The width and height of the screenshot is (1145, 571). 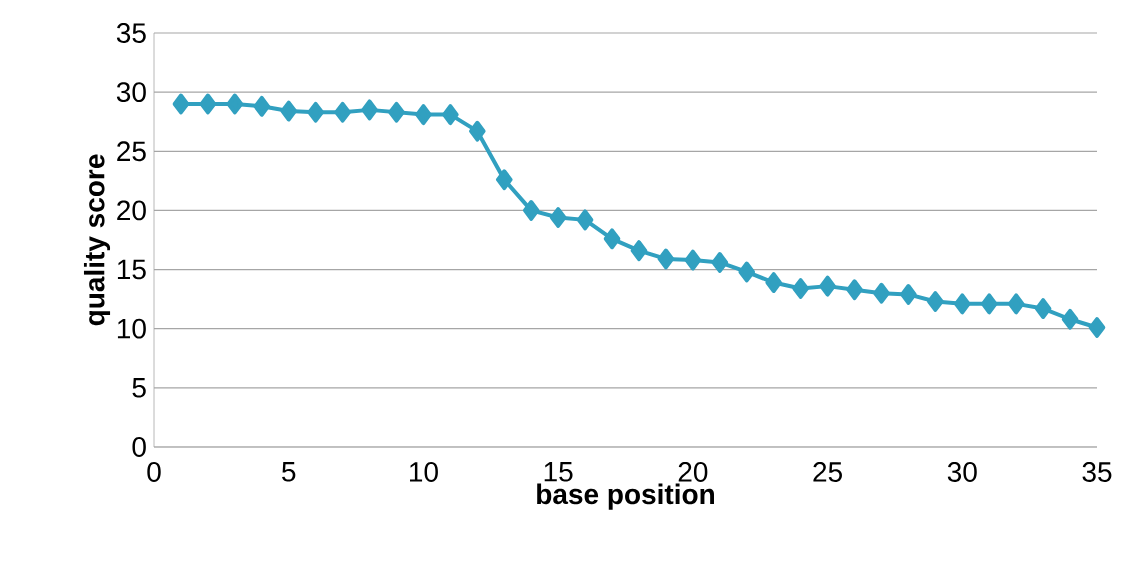 What do you see at coordinates (154, 472) in the screenshot?
I see `x-tick-label: 0` at bounding box center [154, 472].